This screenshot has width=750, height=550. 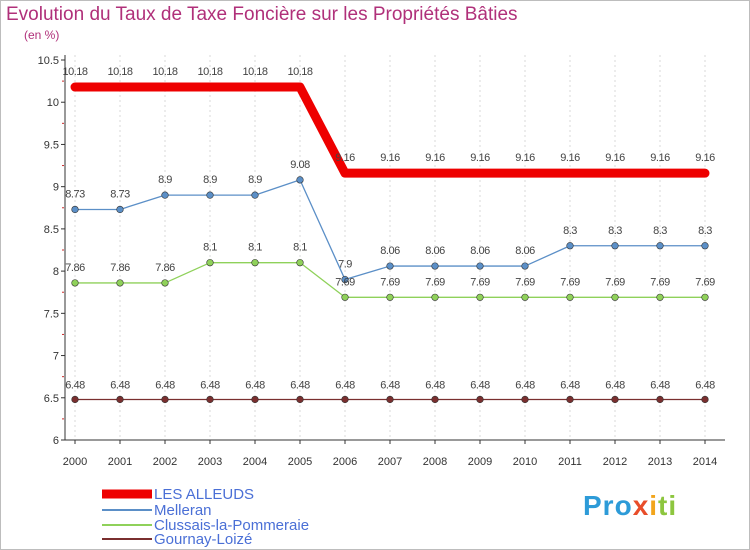 What do you see at coordinates (165, 462) in the screenshot?
I see `x-tick-label: 2002` at bounding box center [165, 462].